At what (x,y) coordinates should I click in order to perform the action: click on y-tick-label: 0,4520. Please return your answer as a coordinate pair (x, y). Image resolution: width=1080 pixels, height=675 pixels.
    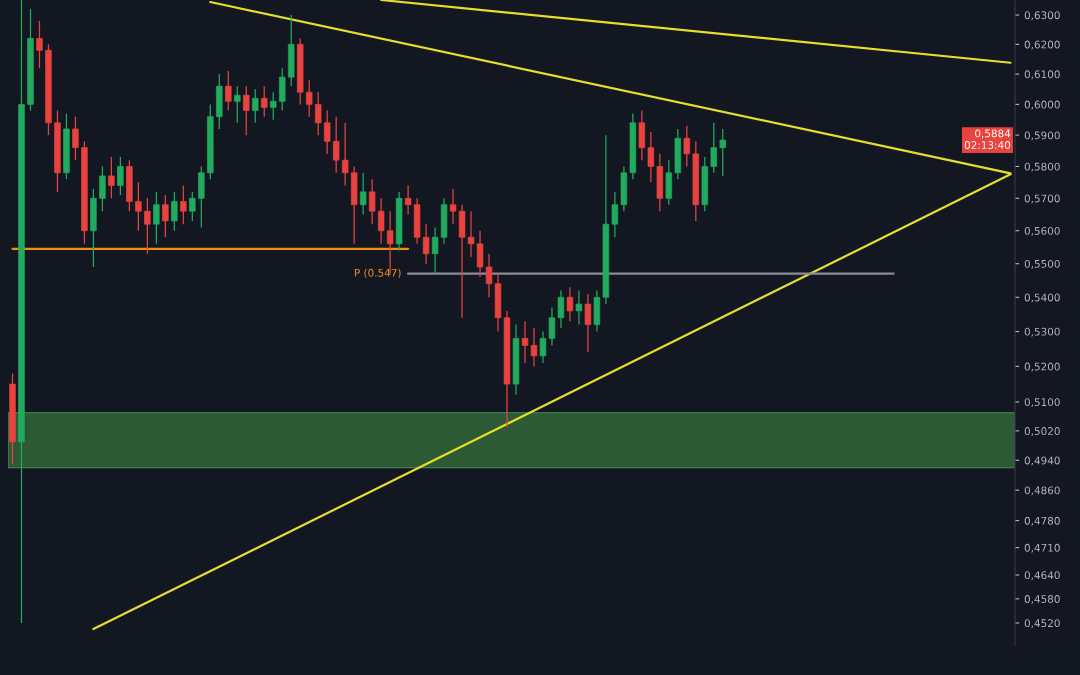
    Looking at the image, I should click on (1042, 624).